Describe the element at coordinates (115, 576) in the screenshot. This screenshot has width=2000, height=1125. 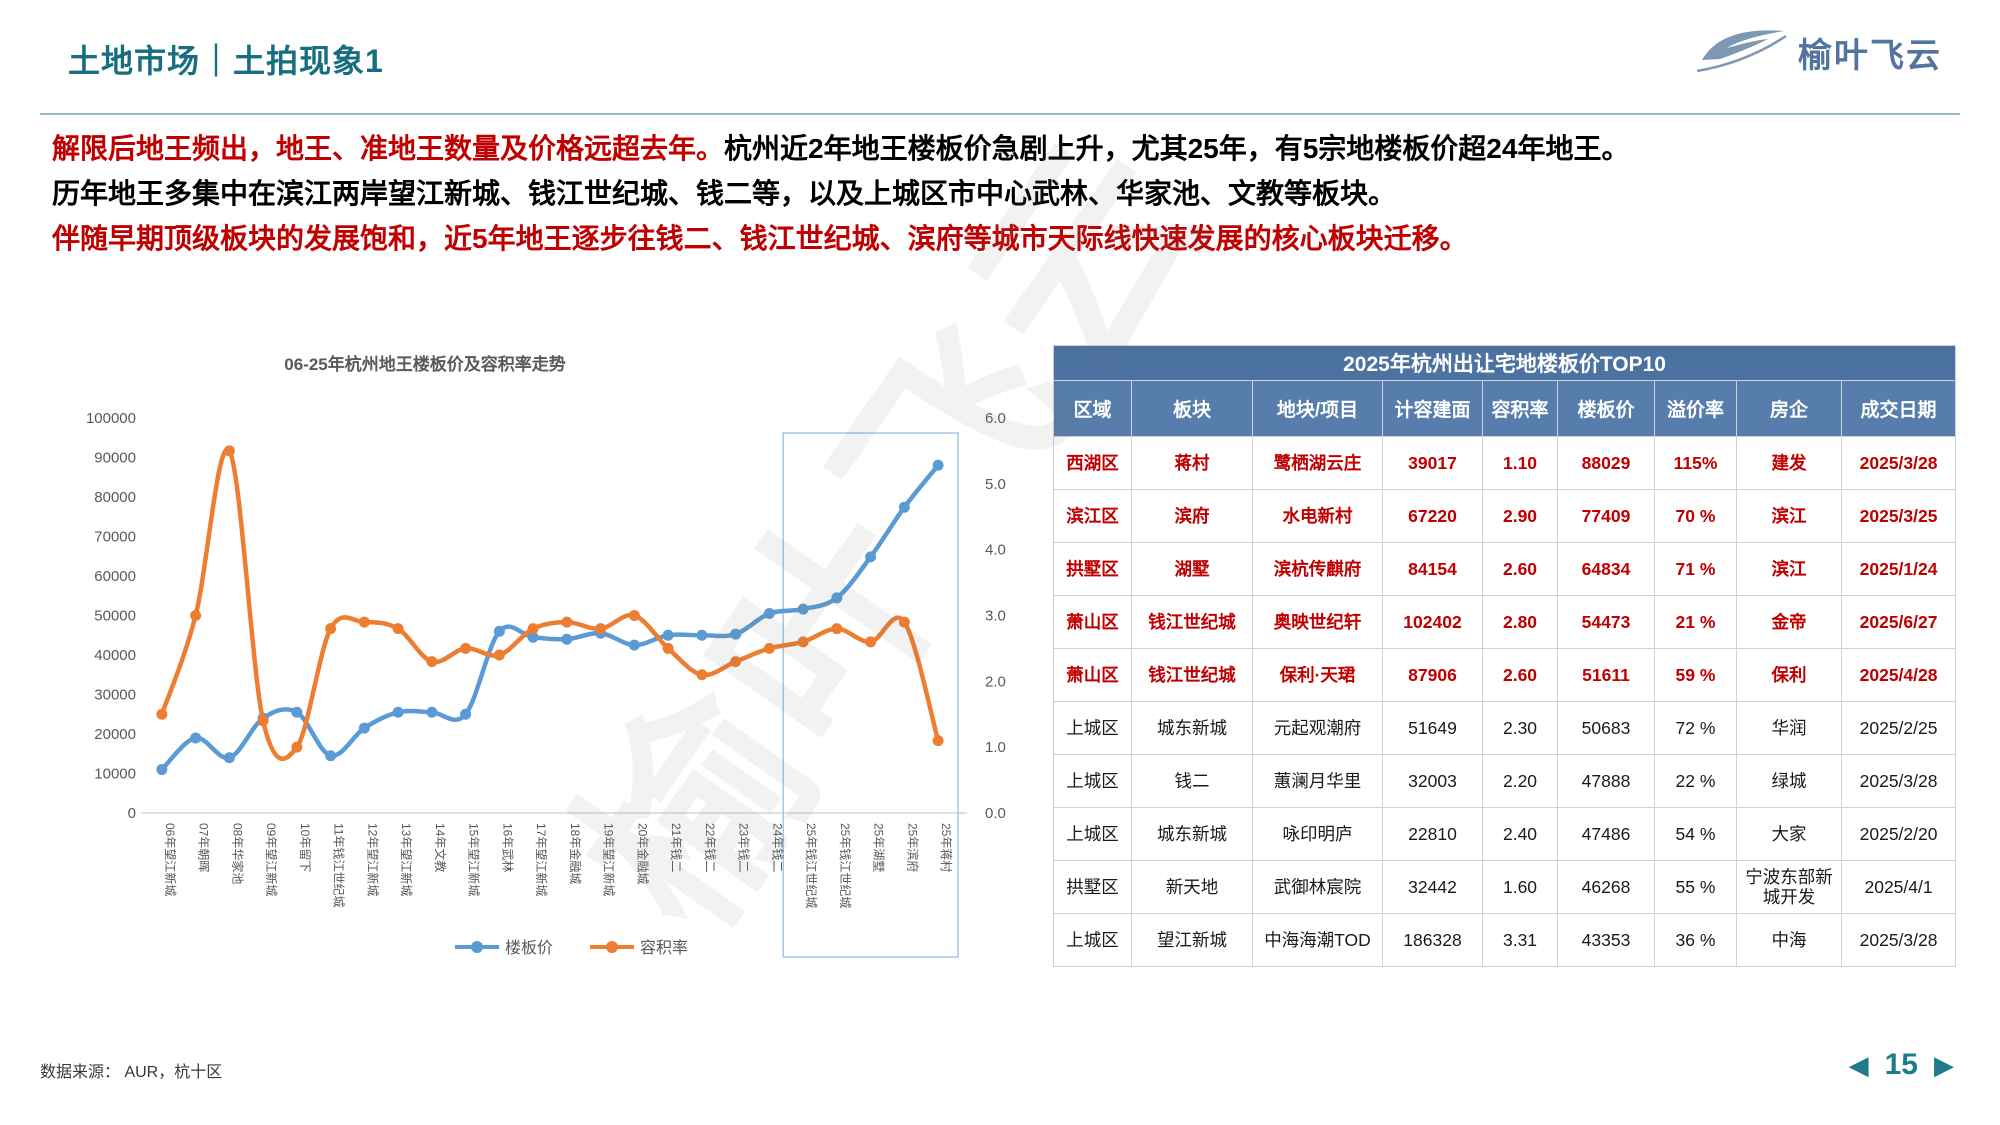
I see `left-axis-tick: 60000` at that location.